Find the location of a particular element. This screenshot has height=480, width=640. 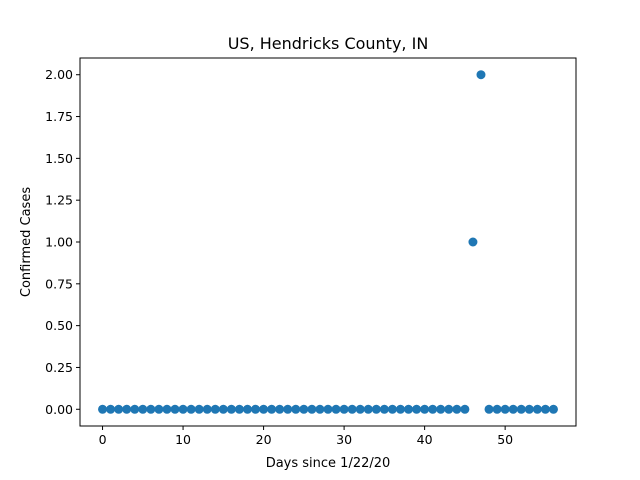

y-axis-ticks: 0.00 0.25 0.50 0.75 1.00 1.25 1.50 1.75 2.00 is located at coordinates (62, 242).